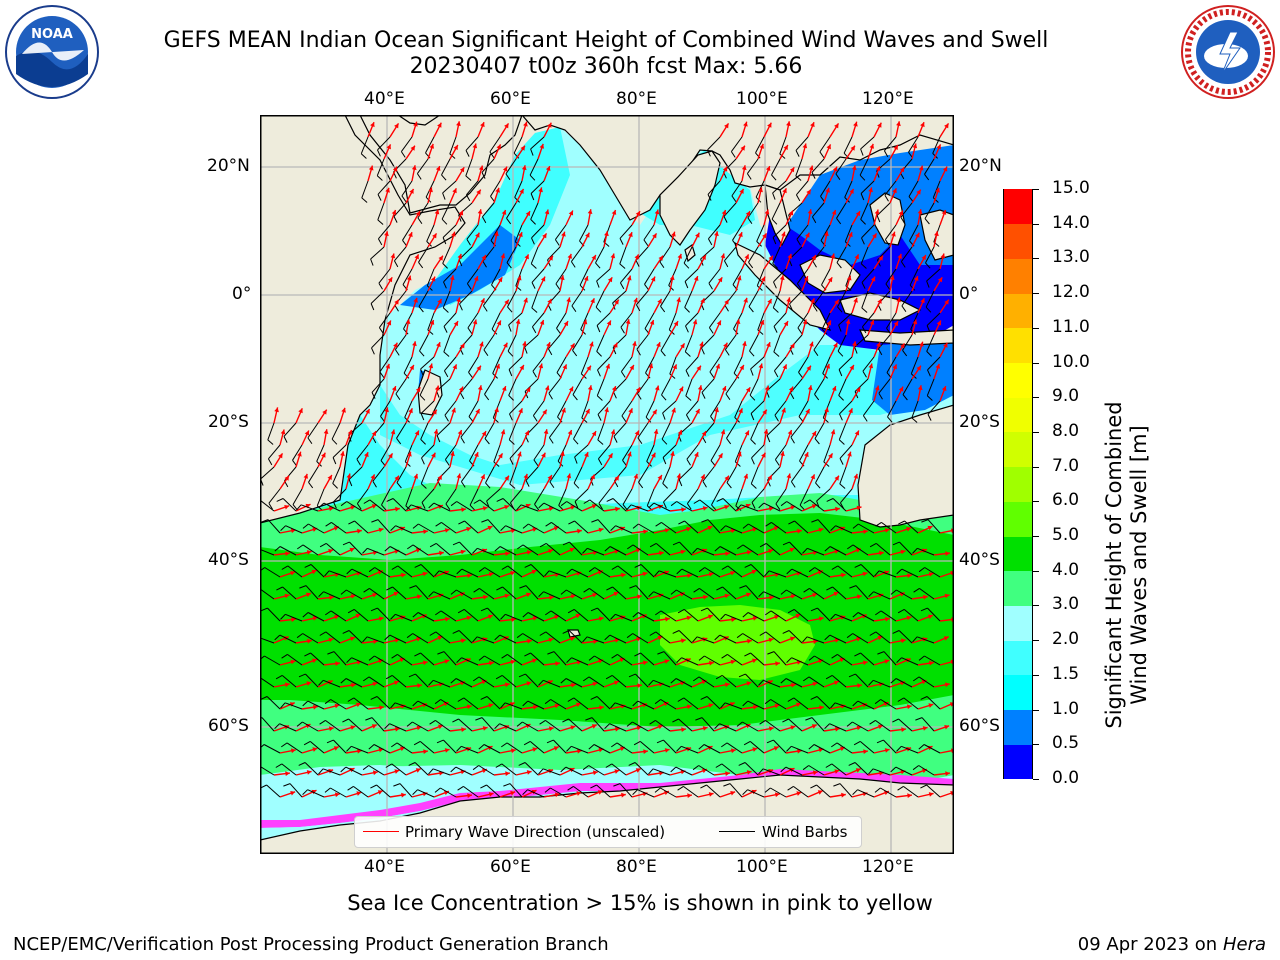  Describe the element at coordinates (636, 867) in the screenshot. I see `lon-tick-bottom: 80°E` at that location.